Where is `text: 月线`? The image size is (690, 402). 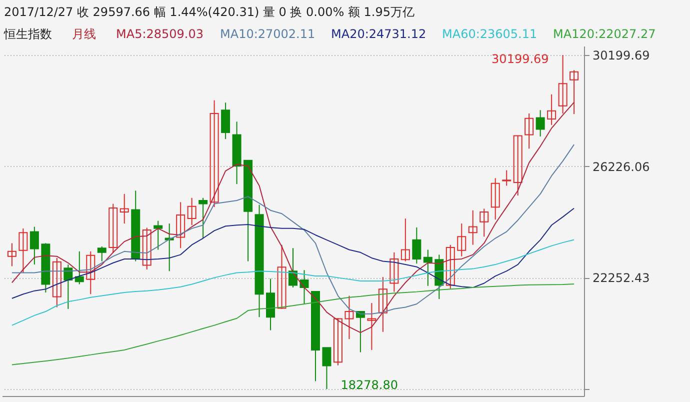
text: 月线 is located at coordinates (84, 34).